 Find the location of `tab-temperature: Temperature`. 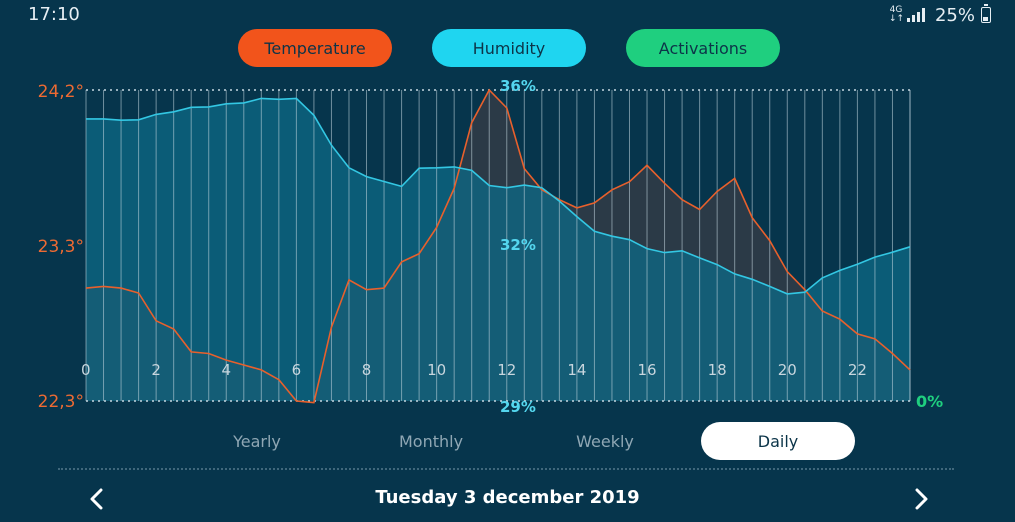

tab-temperature: Temperature is located at coordinates (315, 48).